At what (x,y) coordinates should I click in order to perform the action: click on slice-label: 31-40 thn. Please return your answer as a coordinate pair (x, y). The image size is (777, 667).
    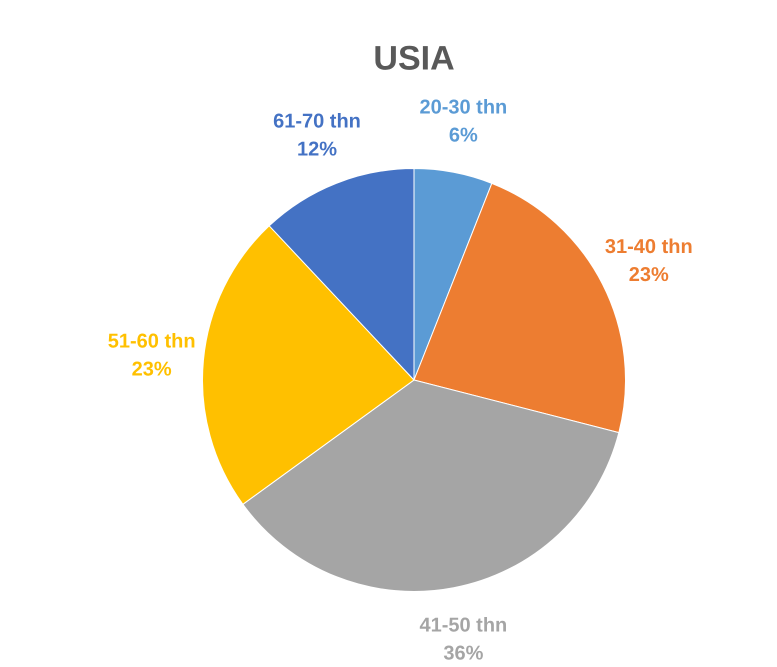
    Looking at the image, I should click on (648, 247).